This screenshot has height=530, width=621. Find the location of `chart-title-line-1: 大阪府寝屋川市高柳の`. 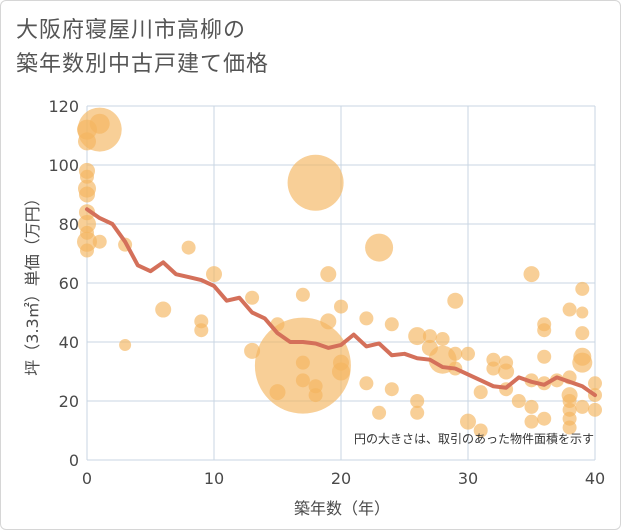

chart-title-line-1: 大阪府寝屋川市高柳の is located at coordinates (131, 30).